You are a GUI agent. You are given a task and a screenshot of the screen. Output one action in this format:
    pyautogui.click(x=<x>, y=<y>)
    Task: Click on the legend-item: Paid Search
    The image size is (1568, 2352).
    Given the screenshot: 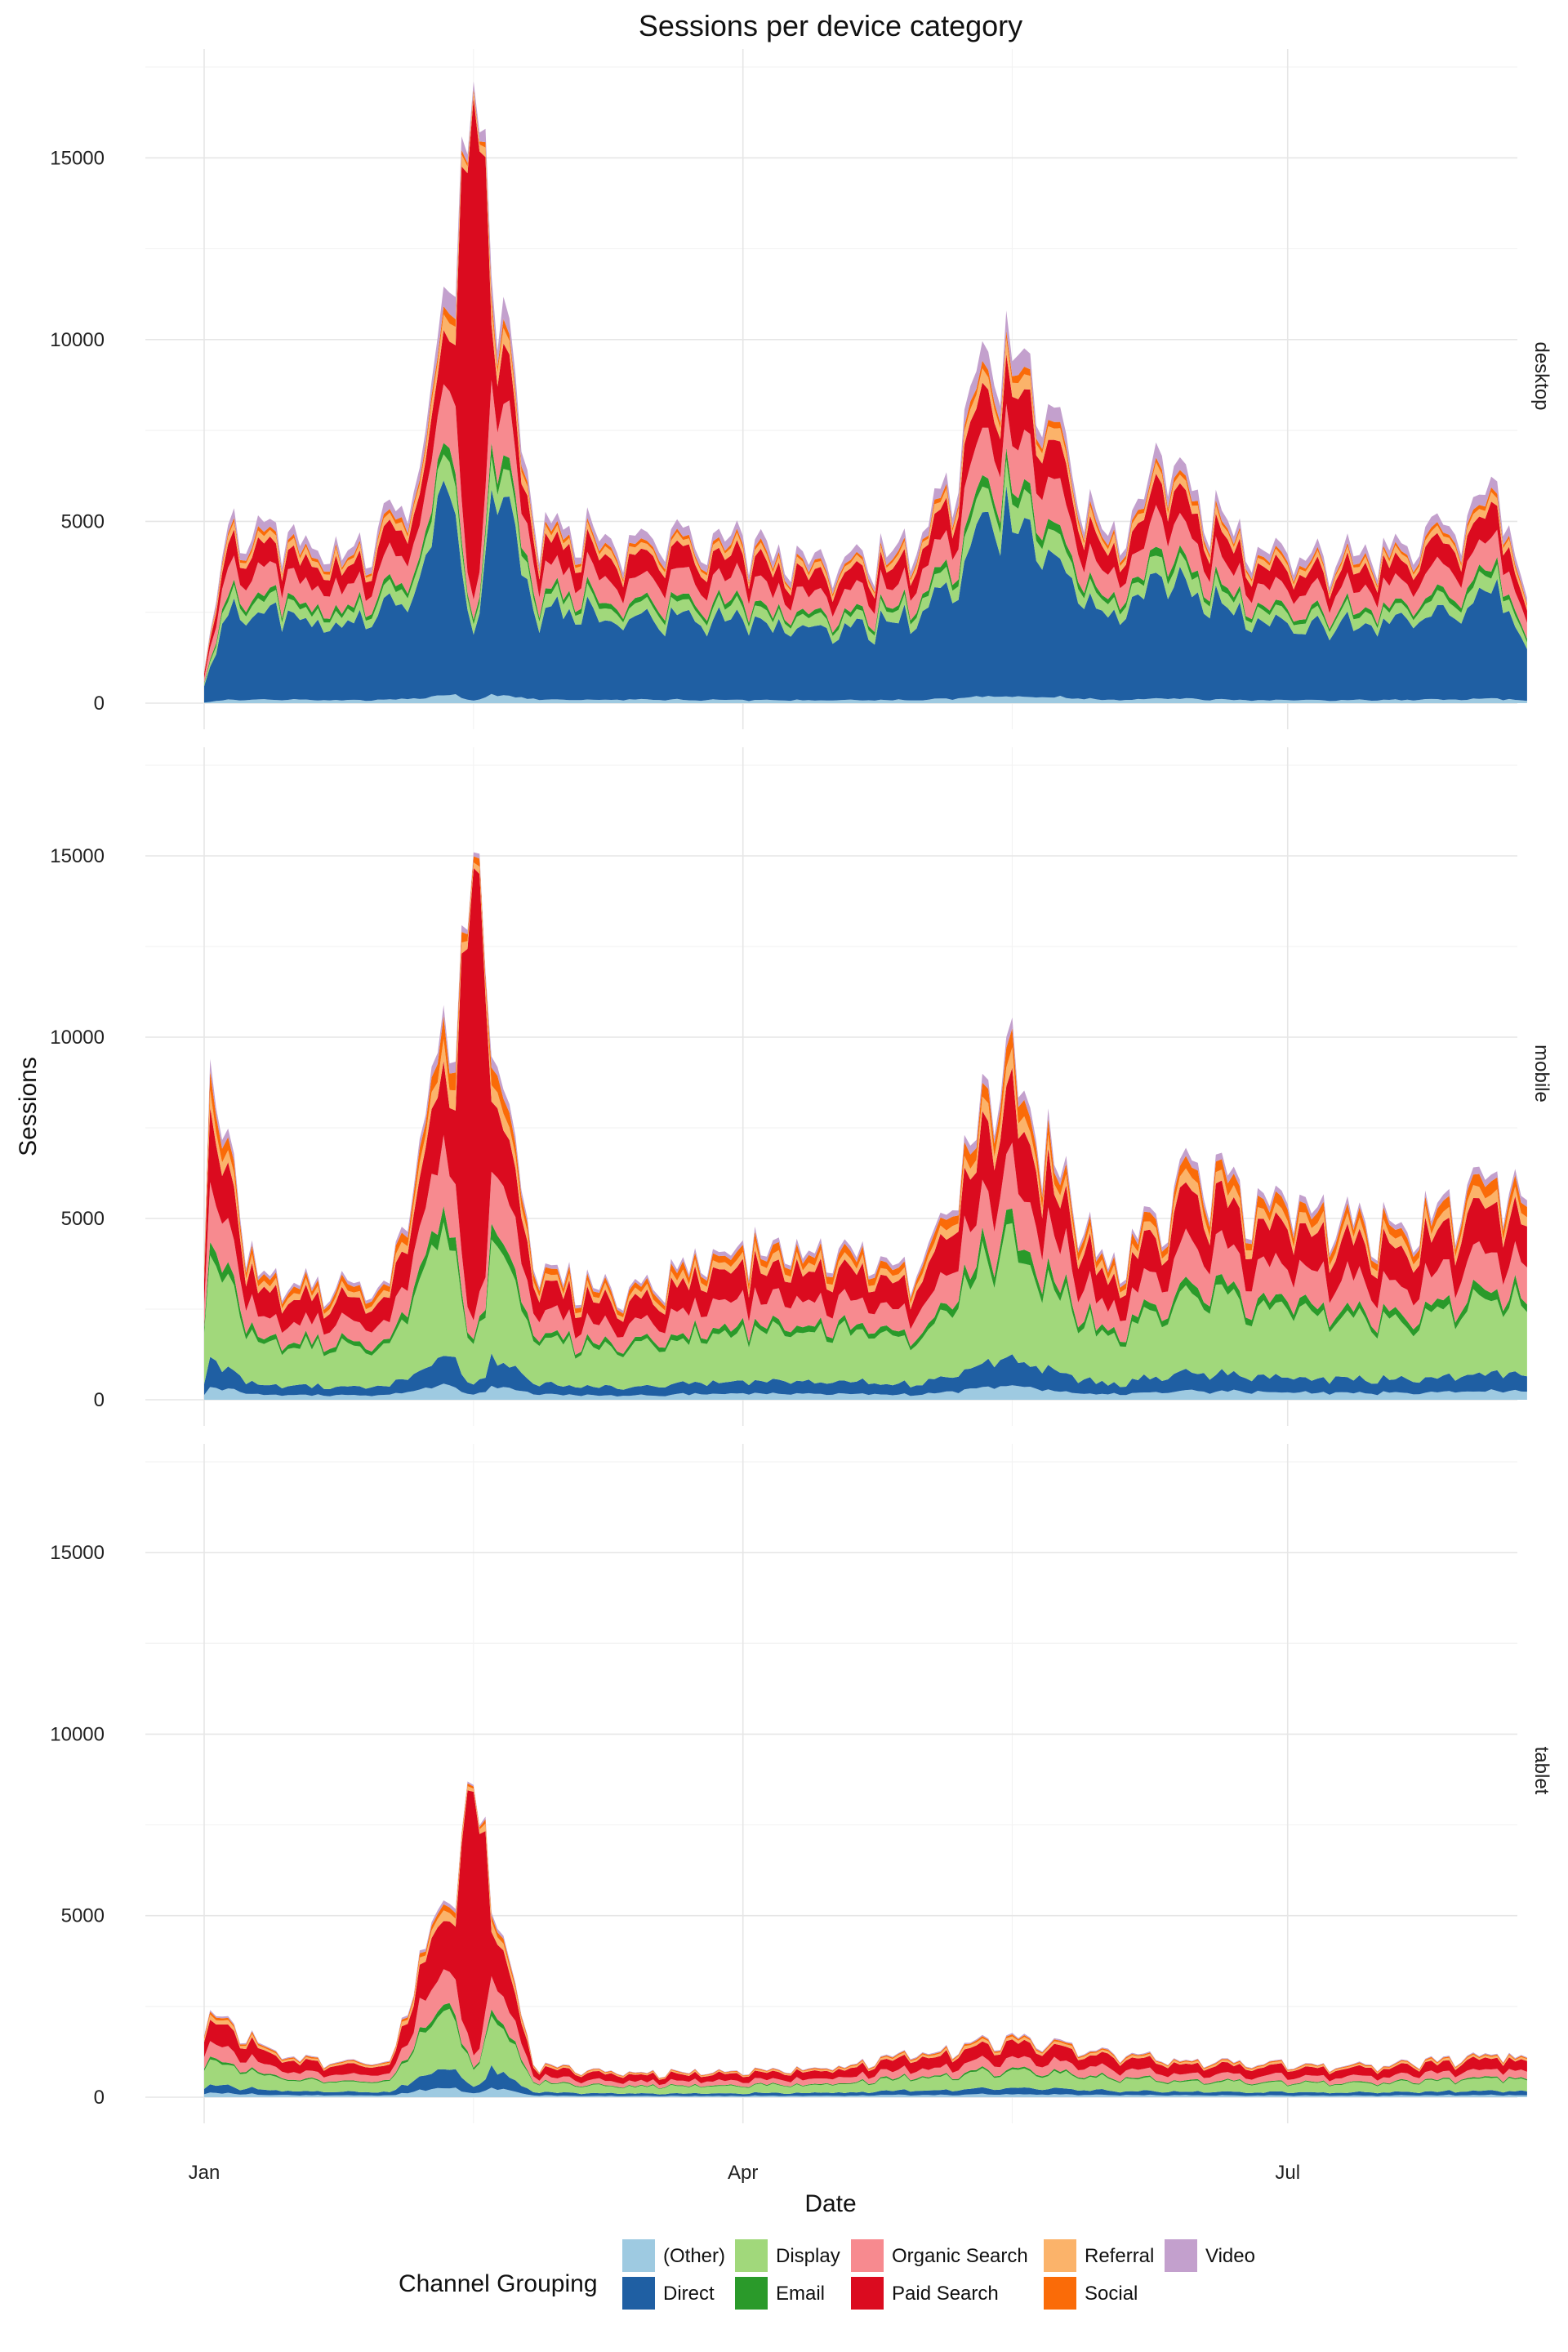 What is the action you would take?
    pyautogui.click(x=925, y=2293)
    